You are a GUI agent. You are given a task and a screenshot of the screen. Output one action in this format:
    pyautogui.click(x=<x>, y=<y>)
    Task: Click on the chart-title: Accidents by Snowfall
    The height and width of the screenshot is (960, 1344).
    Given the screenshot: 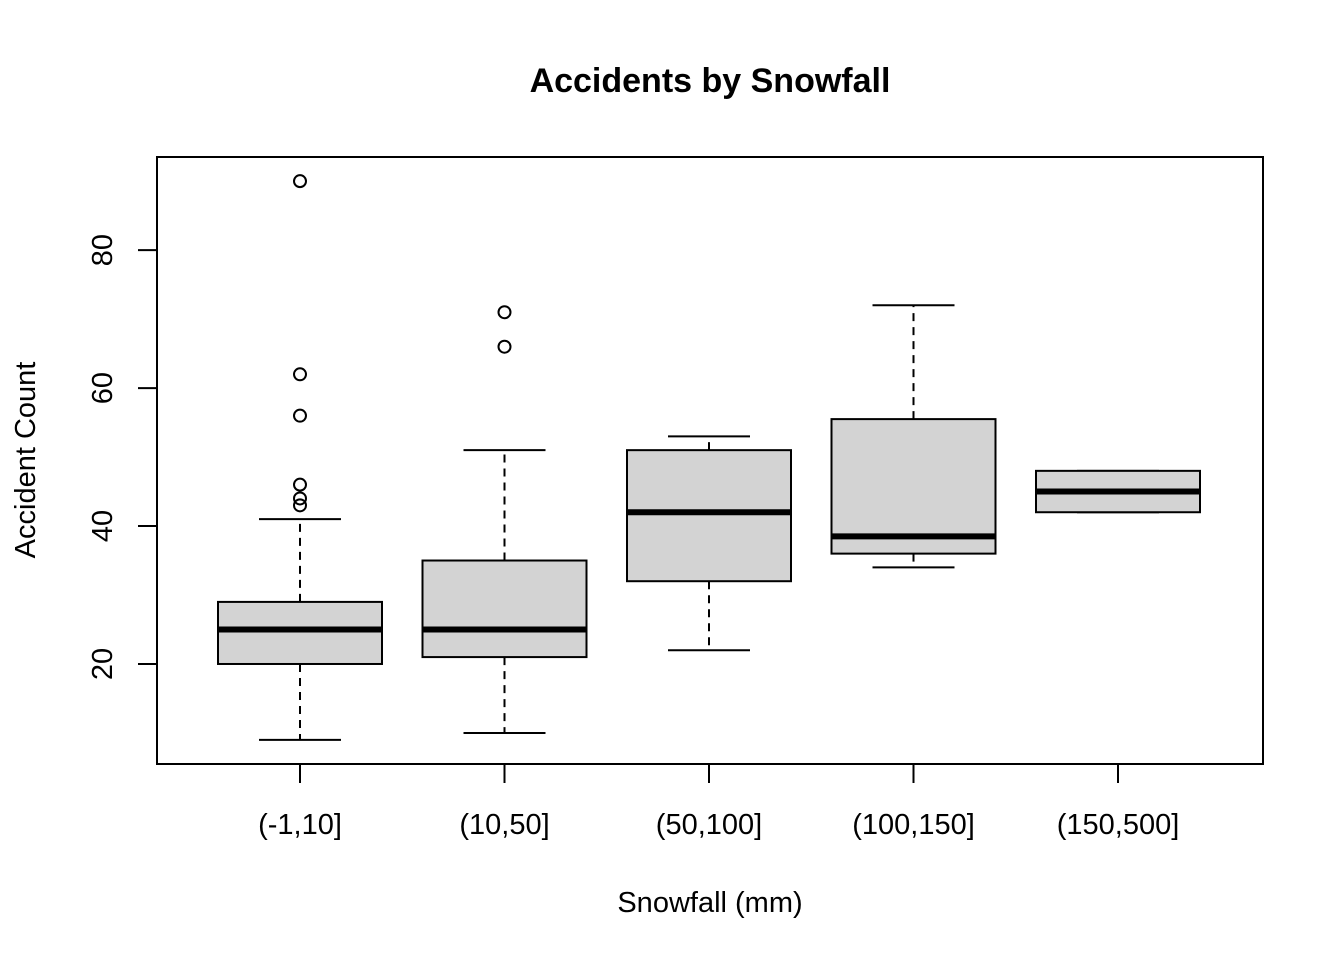 What is the action you would take?
    pyautogui.click(x=710, y=81)
    